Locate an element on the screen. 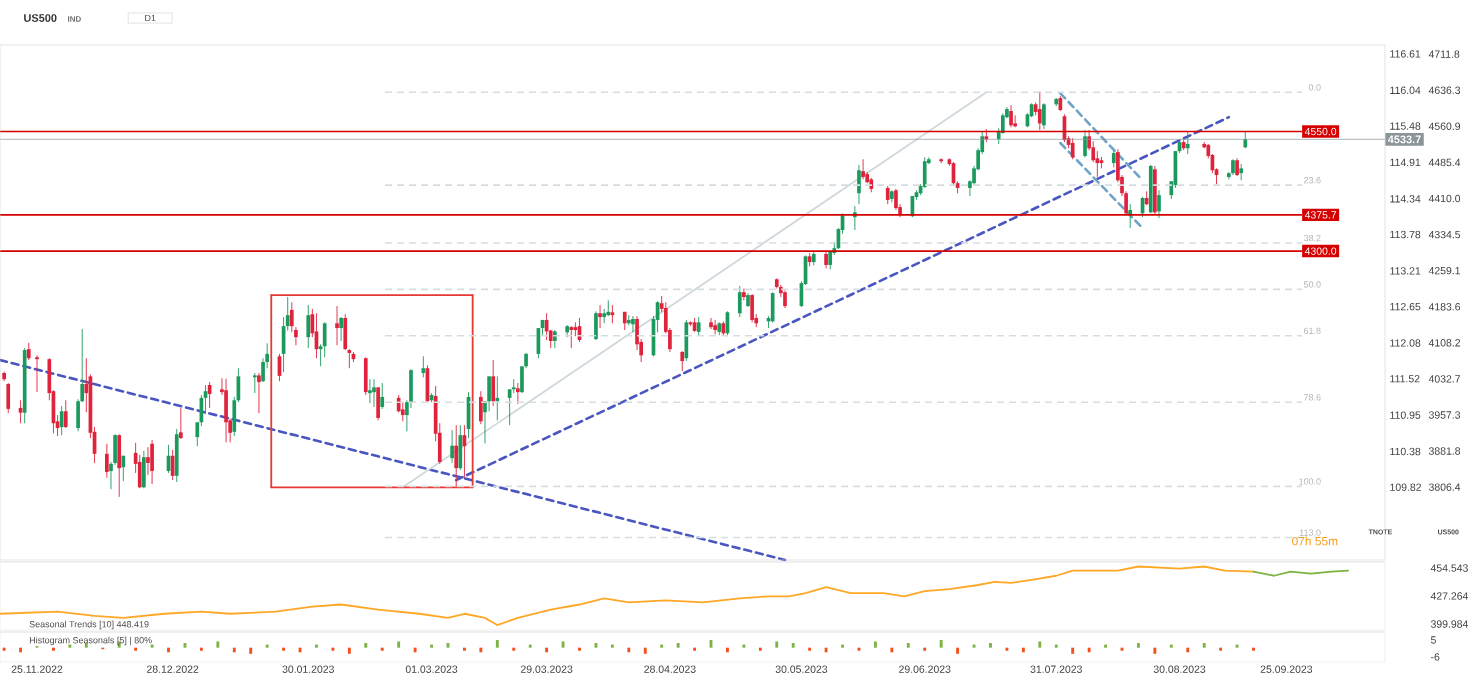 The width and height of the screenshot is (1482, 694). y-tick-label: 454.543 is located at coordinates (1449, 568).